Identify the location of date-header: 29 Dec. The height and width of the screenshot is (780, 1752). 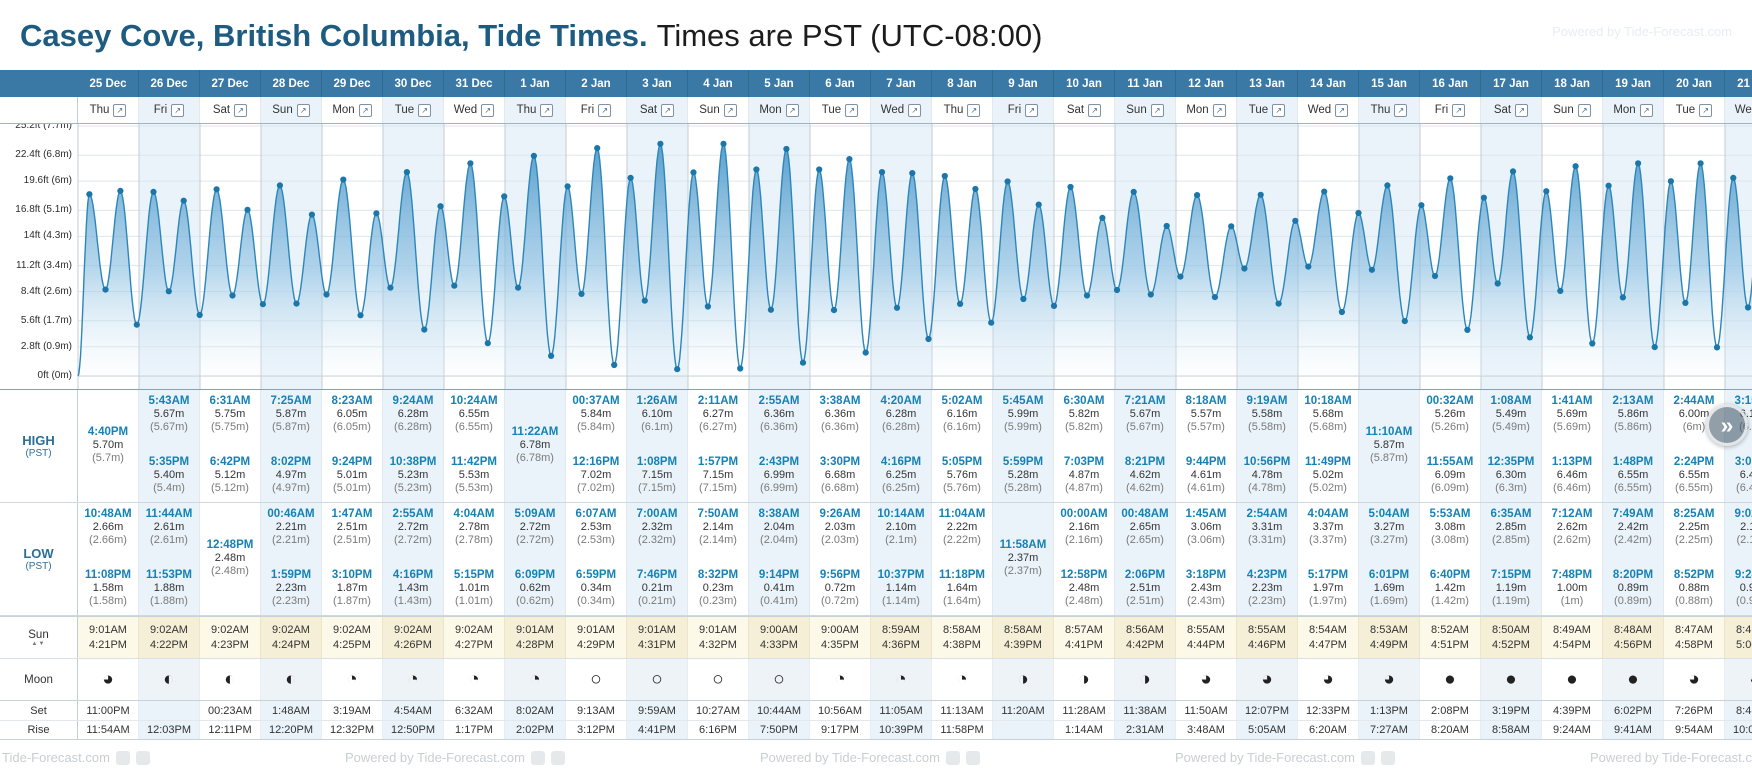
(352, 83).